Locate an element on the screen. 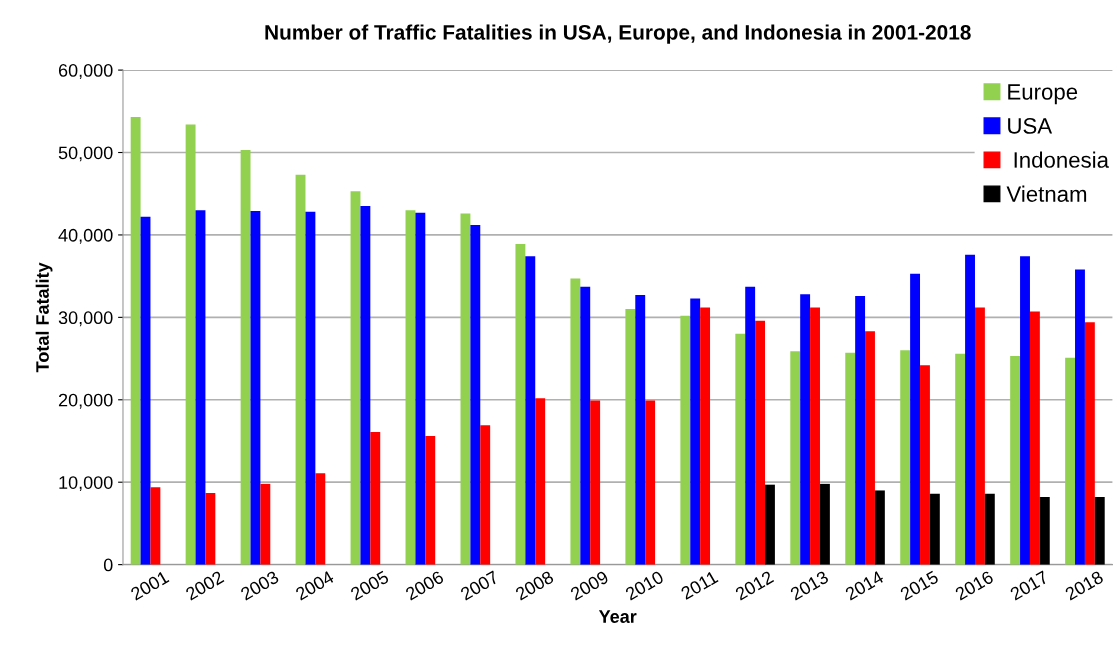  y-tick-label: 20,000 is located at coordinates (85, 401).